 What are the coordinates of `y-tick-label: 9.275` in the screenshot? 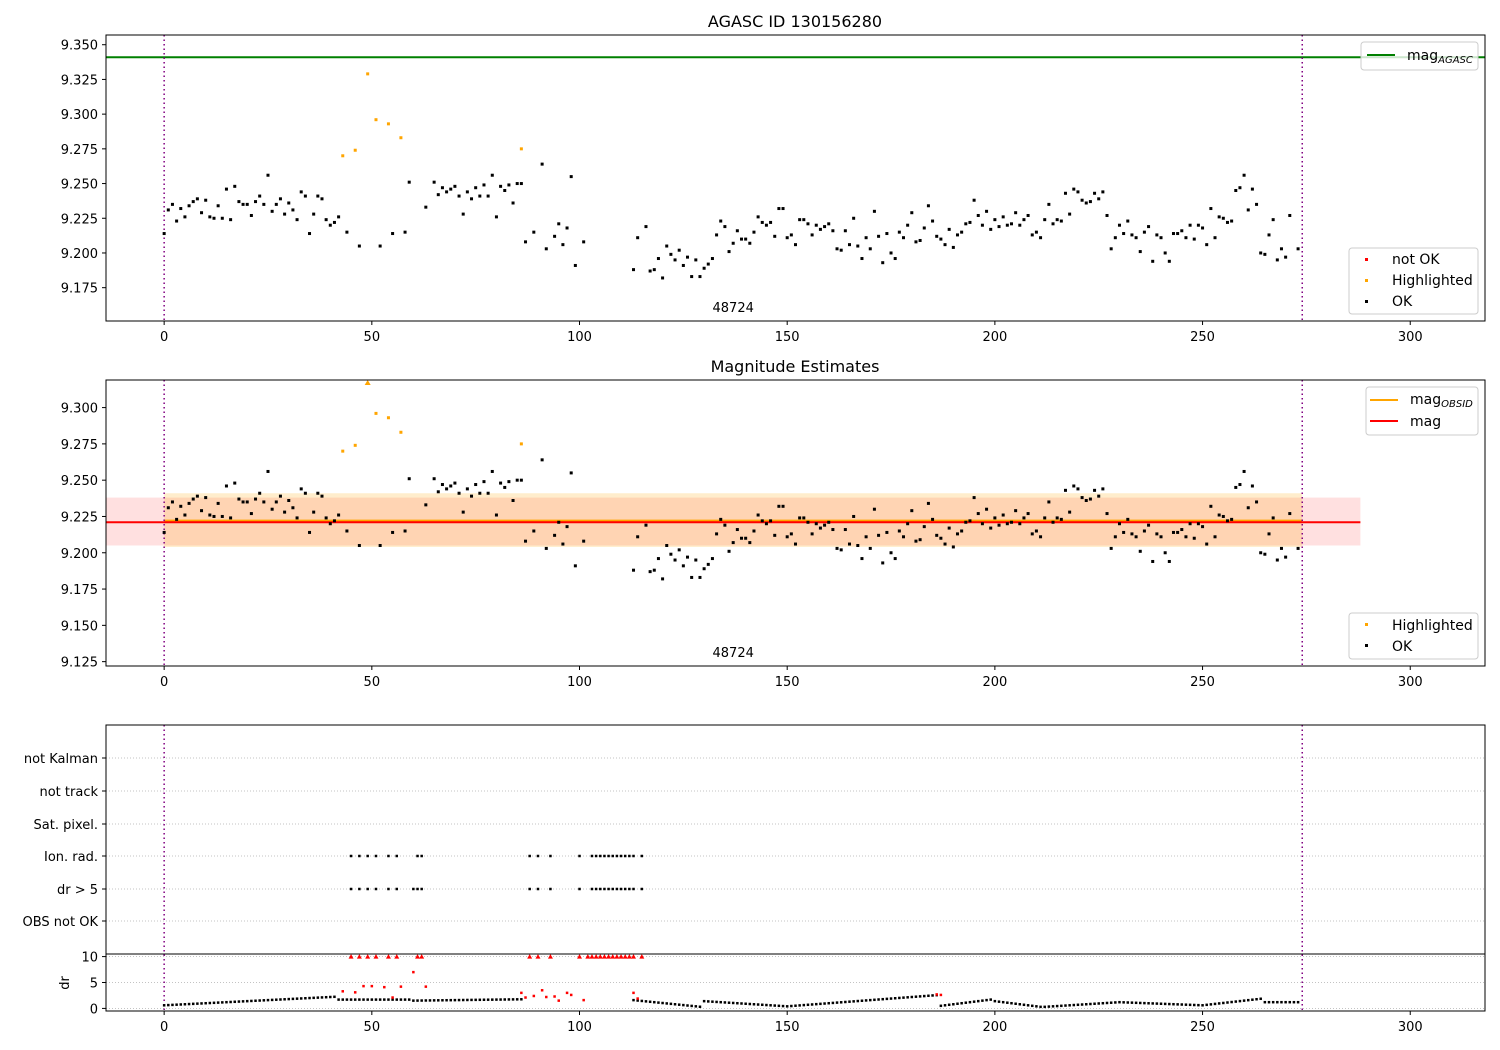 It's located at (79, 445).